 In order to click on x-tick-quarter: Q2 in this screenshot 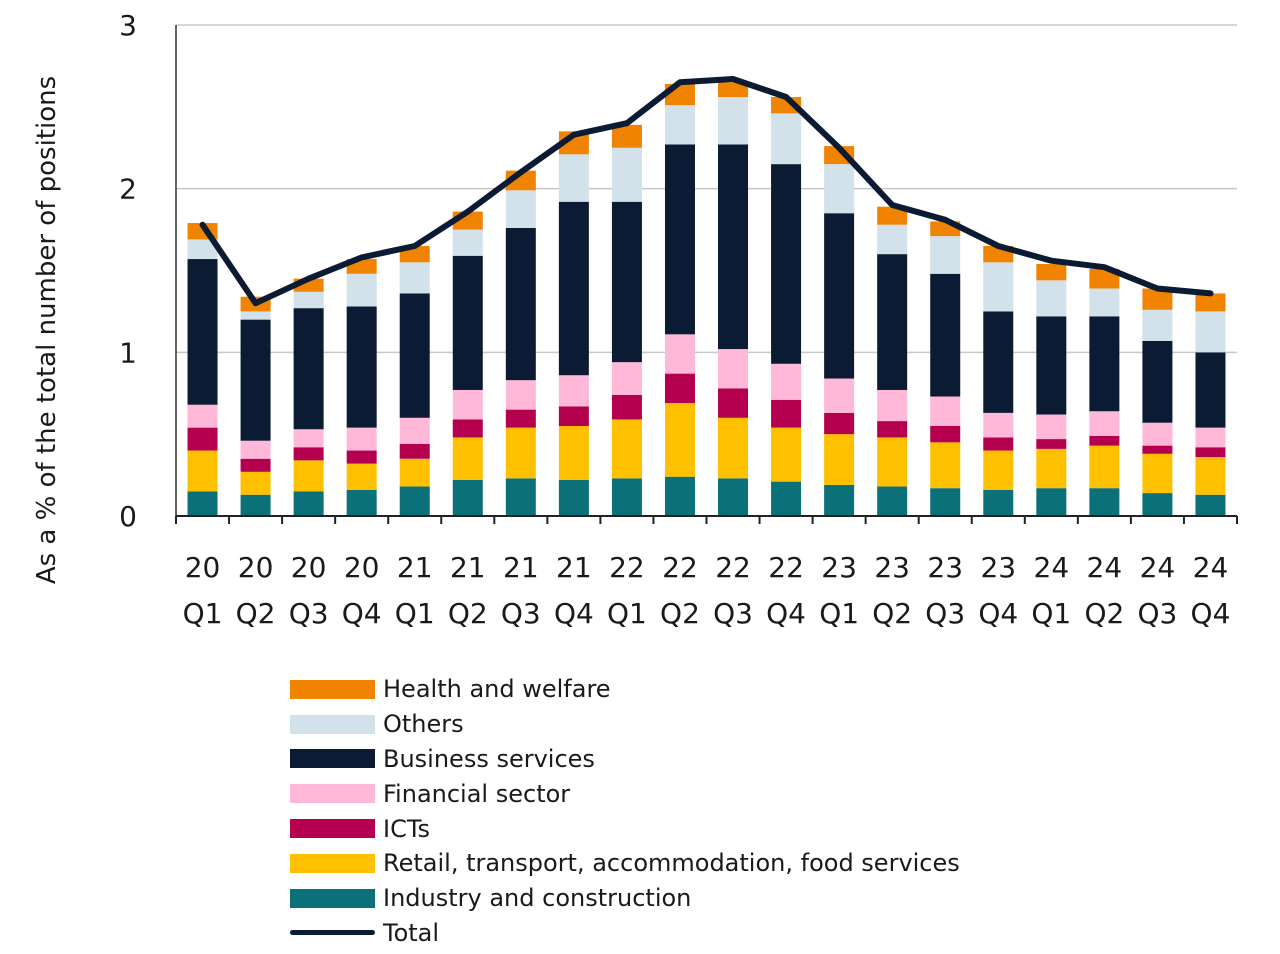, I will do `click(680, 613)`.